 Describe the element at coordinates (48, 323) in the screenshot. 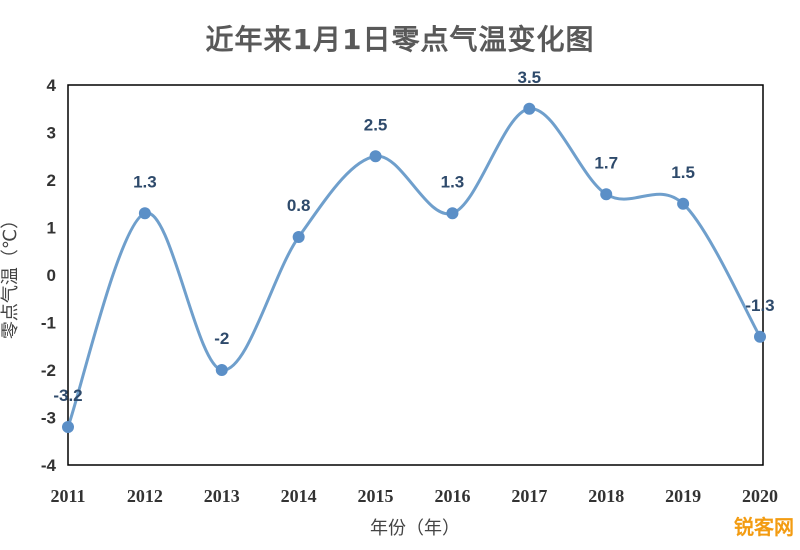

I see `y-tick-label: -1` at that location.